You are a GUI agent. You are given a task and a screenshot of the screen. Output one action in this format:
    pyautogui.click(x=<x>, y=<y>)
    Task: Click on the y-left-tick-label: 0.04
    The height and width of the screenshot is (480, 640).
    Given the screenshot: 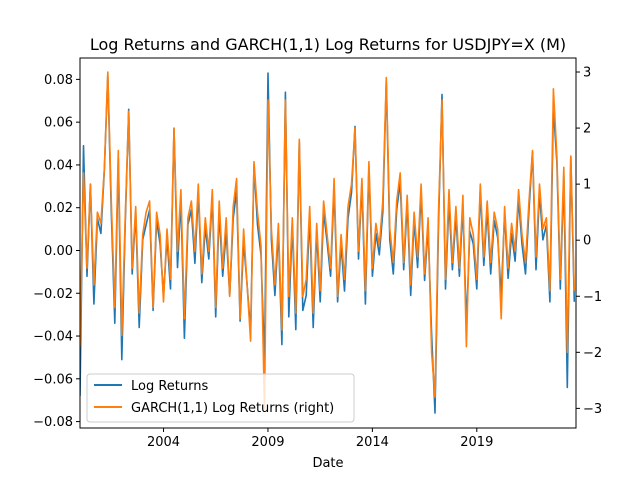 What is the action you would take?
    pyautogui.click(x=58, y=165)
    